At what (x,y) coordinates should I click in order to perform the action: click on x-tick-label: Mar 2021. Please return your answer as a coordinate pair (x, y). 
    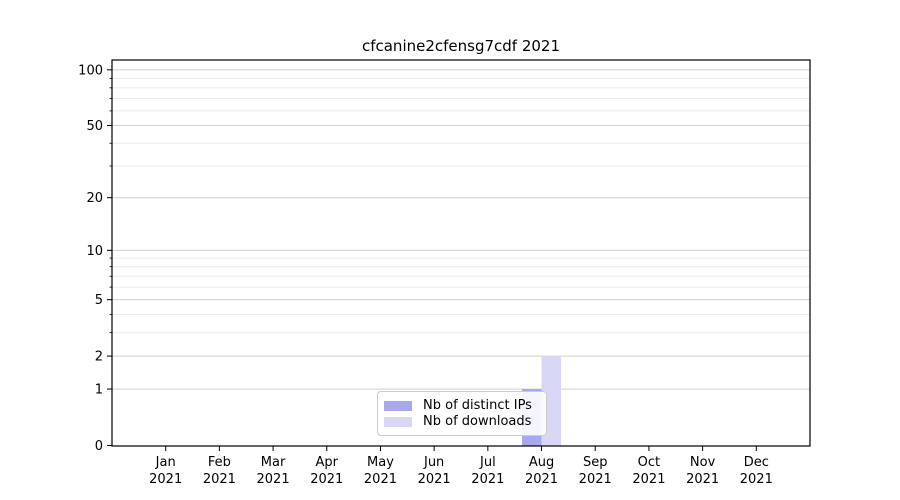
    Looking at the image, I should click on (273, 471).